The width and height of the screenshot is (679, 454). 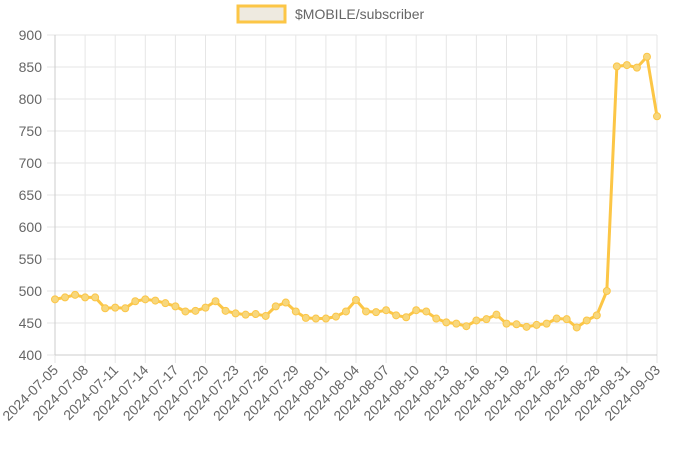 I want to click on y-tick-label: 400, so click(x=31, y=355).